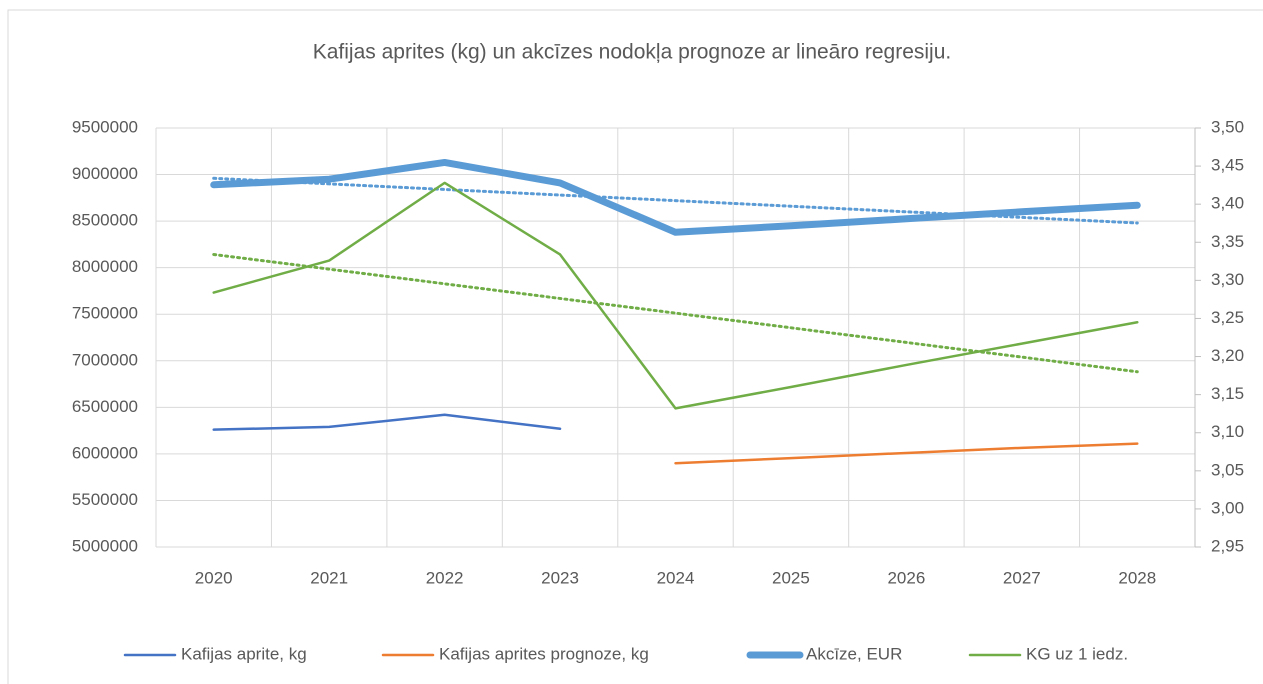 The width and height of the screenshot is (1263, 684). Describe the element at coordinates (1227, 241) in the screenshot. I see `y2-tick-label: 3,35` at that location.